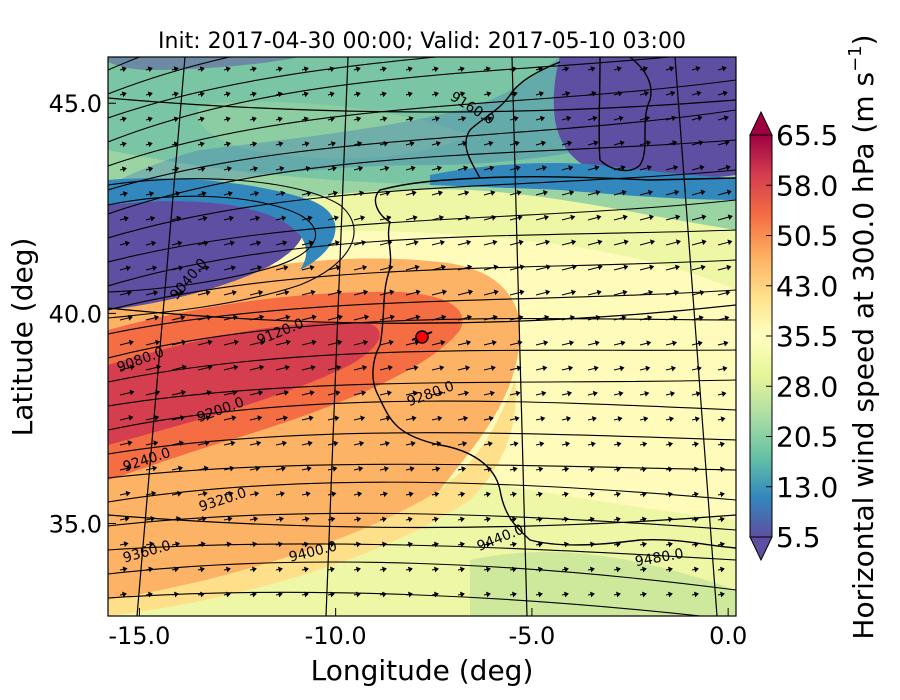 Image resolution: width=900 pixels, height=700 pixels. Describe the element at coordinates (422, 521) in the screenshot. I see `parallel-line` at that location.